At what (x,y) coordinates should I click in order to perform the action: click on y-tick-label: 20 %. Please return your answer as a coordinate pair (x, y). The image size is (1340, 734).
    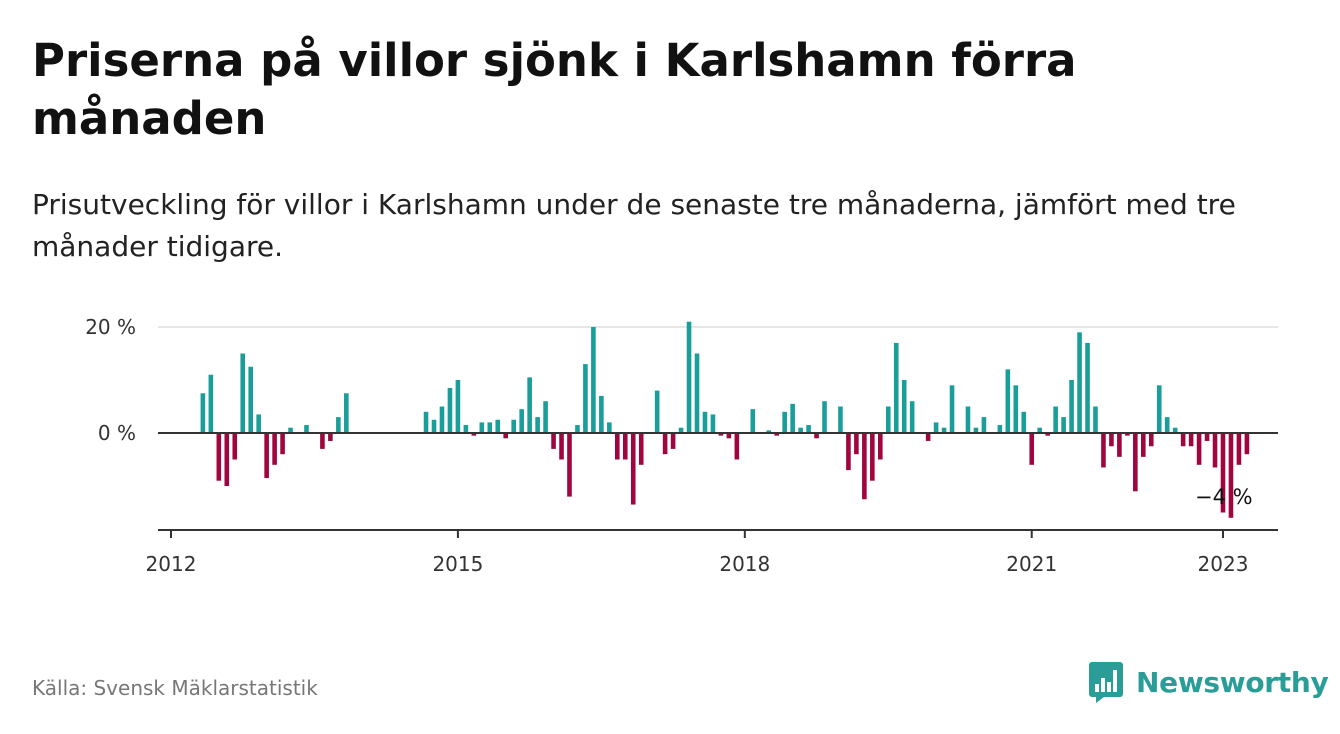
    Looking at the image, I should click on (110, 327).